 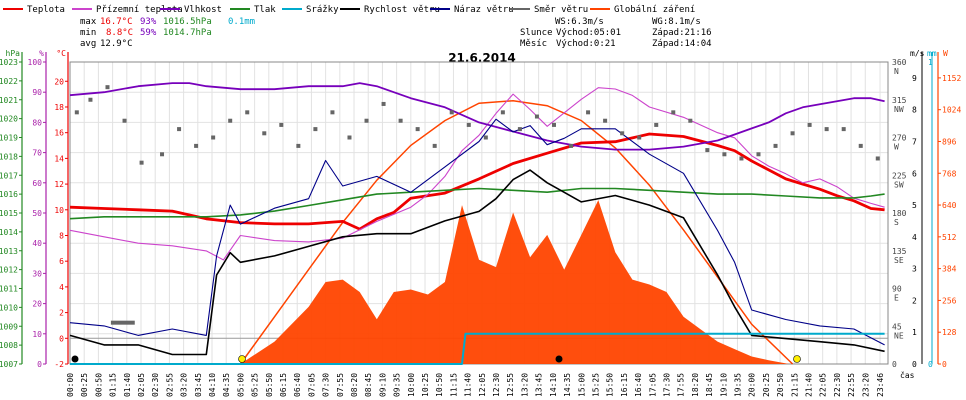 I want to click on pct-tick-label: 60, so click(x=37, y=183).